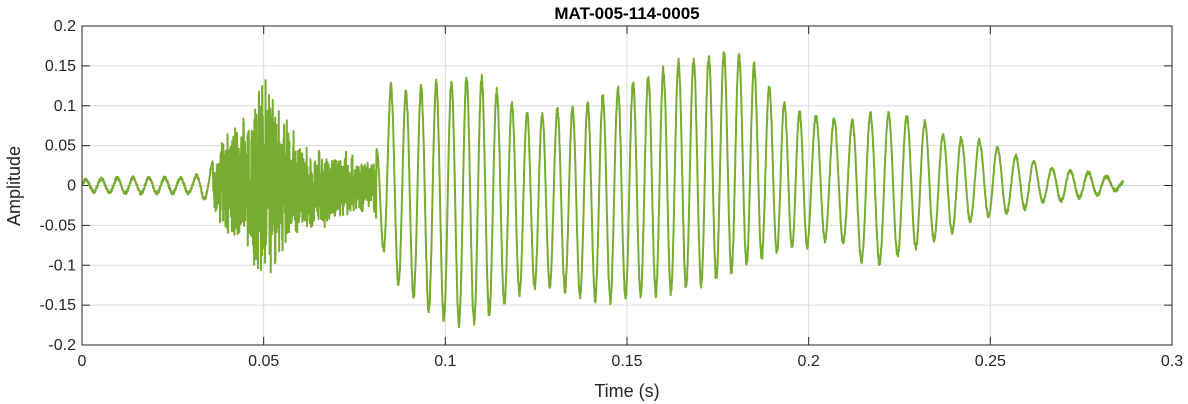 The image size is (1188, 404). Describe the element at coordinates (990, 361) in the screenshot. I see `x-tick-label: 0.25` at that location.